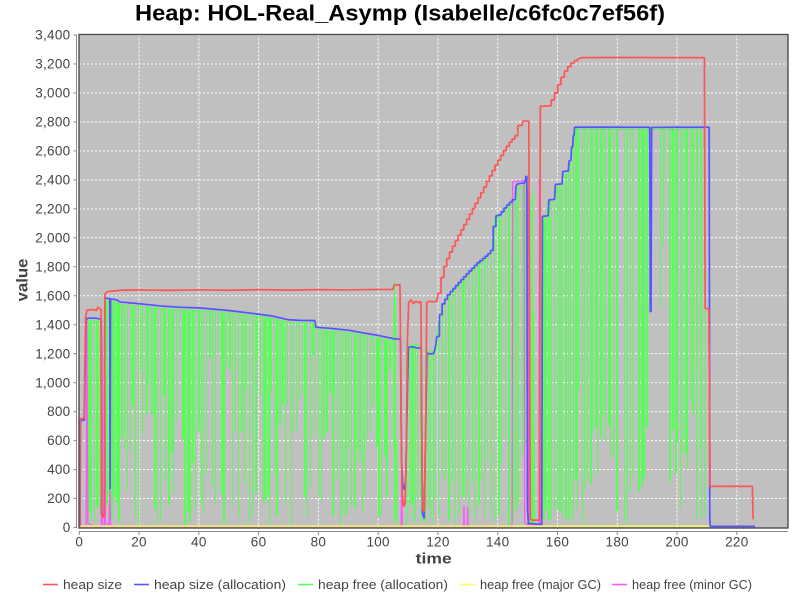 The width and height of the screenshot is (800, 605). Describe the element at coordinates (497, 542) in the screenshot. I see `svg-text: 140` at that location.